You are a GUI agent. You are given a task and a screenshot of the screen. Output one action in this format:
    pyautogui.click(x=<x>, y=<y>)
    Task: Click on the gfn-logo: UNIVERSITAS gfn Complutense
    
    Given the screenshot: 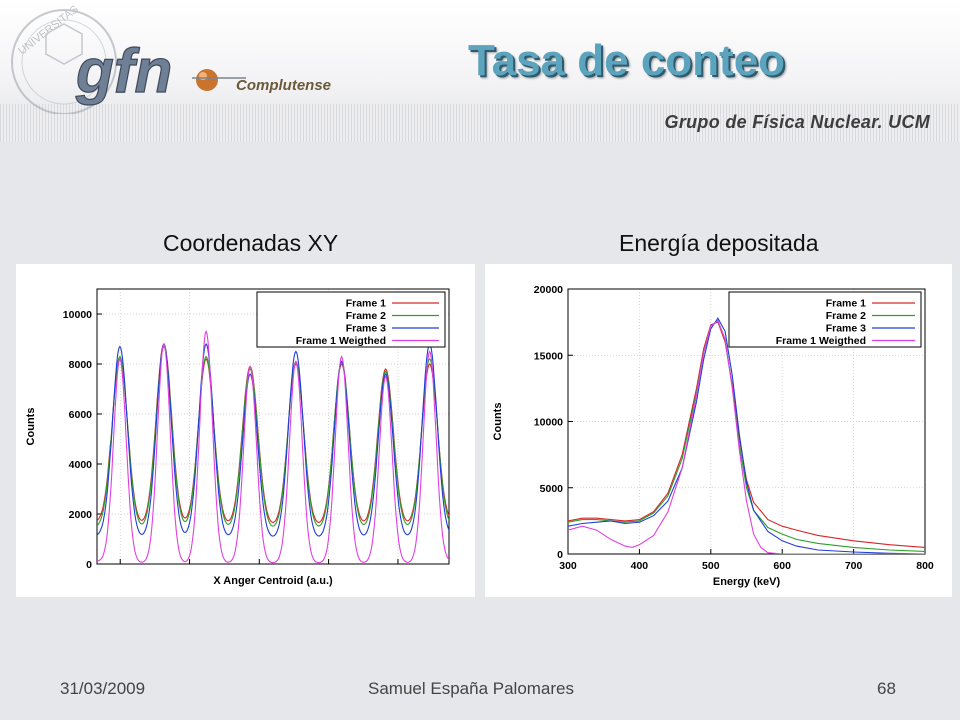 What is the action you would take?
    pyautogui.click(x=171, y=59)
    